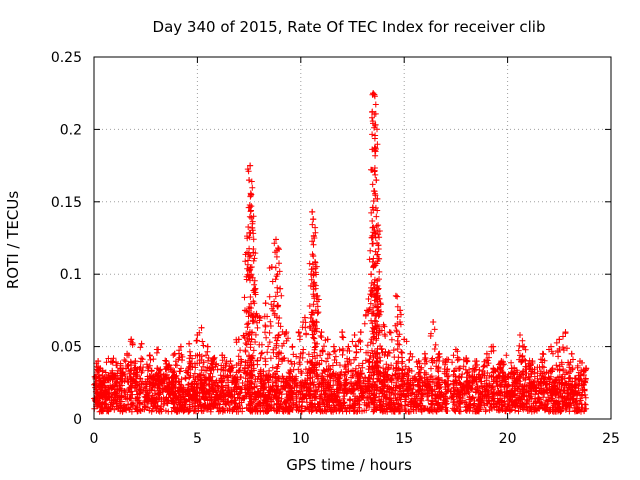 The width and height of the screenshot is (640, 480). Describe the element at coordinates (94, 439) in the screenshot. I see `x-tick-label: 0` at that location.